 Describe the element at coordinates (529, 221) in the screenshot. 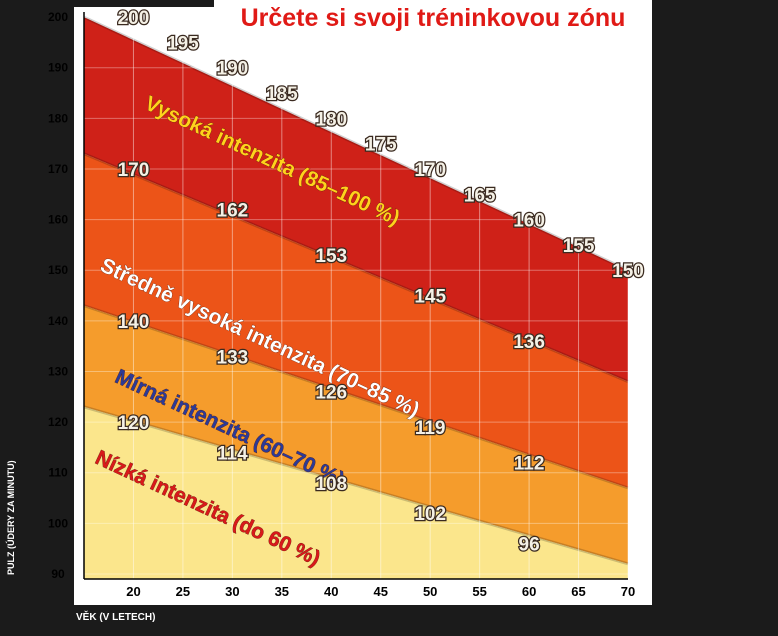

I see `value-label: 160` at that location.